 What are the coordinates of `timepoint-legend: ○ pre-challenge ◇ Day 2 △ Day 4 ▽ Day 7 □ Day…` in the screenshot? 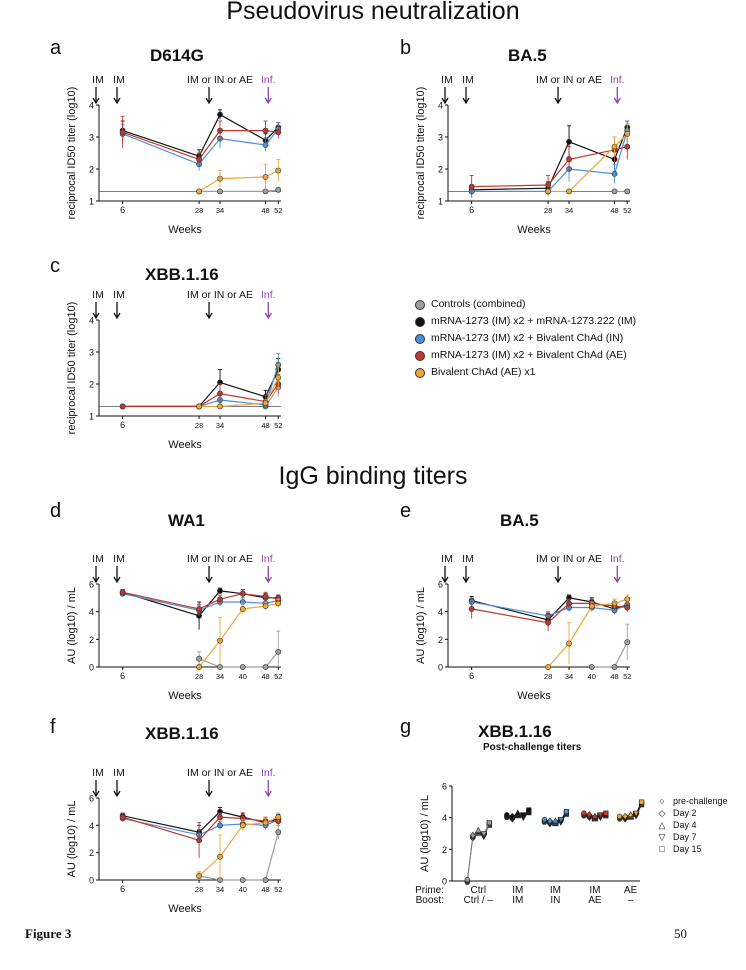 It's located at (692, 825).